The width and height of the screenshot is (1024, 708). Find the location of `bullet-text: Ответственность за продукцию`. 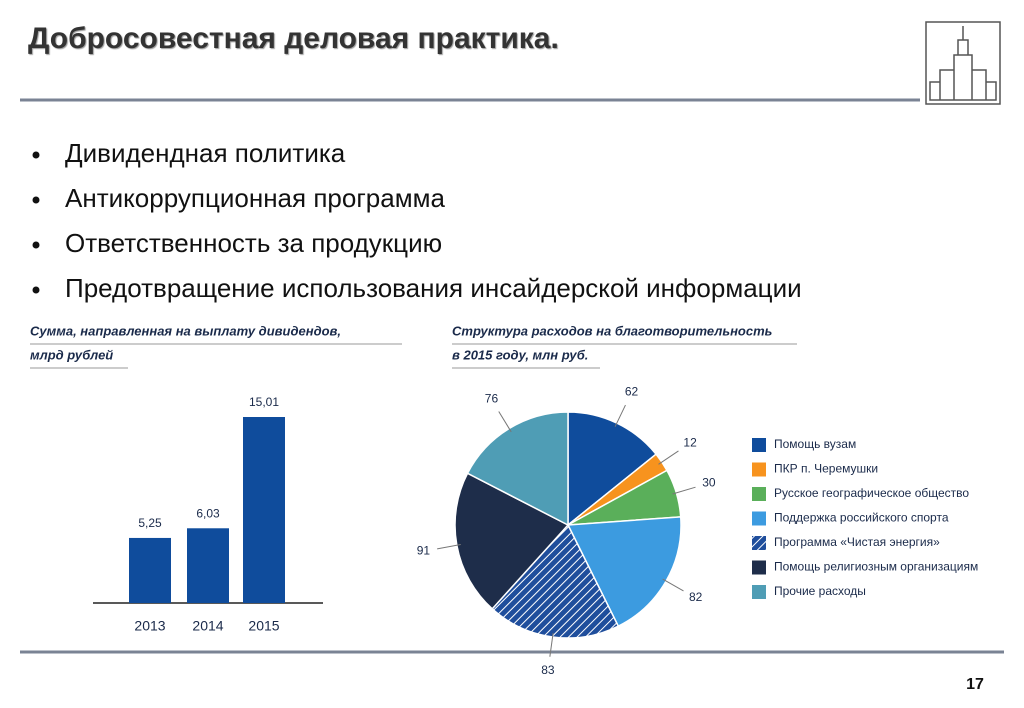

bullet-text: Ответственность за продукцию is located at coordinates (253, 243).